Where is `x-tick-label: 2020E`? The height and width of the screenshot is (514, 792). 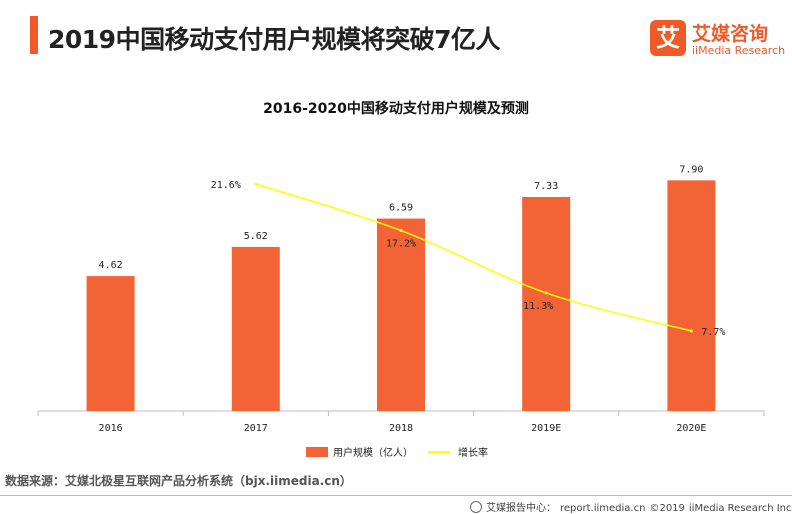 x-tick-label: 2020E is located at coordinates (691, 428).